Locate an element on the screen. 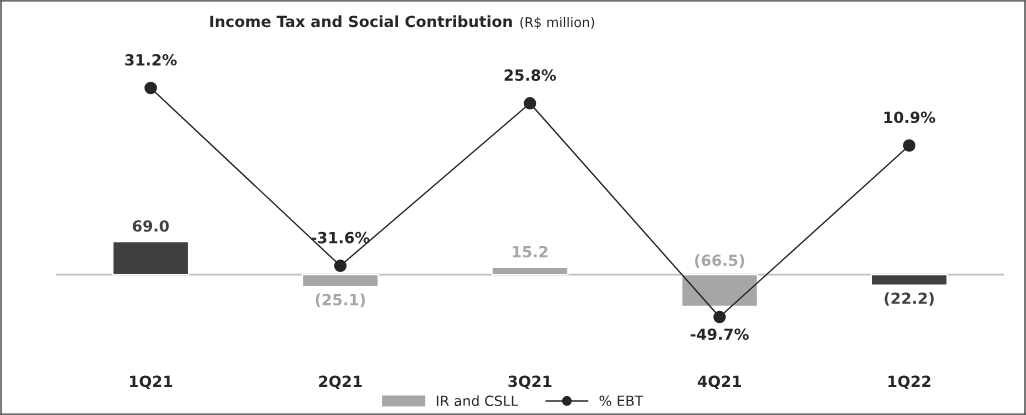  legend-label: % EBT is located at coordinates (621, 401).